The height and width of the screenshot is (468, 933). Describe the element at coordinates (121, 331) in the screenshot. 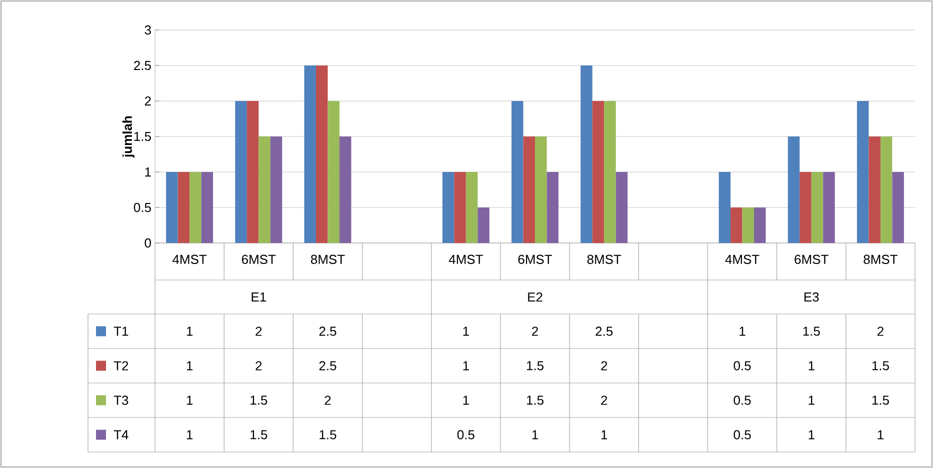

I see `legend-label: T1` at that location.